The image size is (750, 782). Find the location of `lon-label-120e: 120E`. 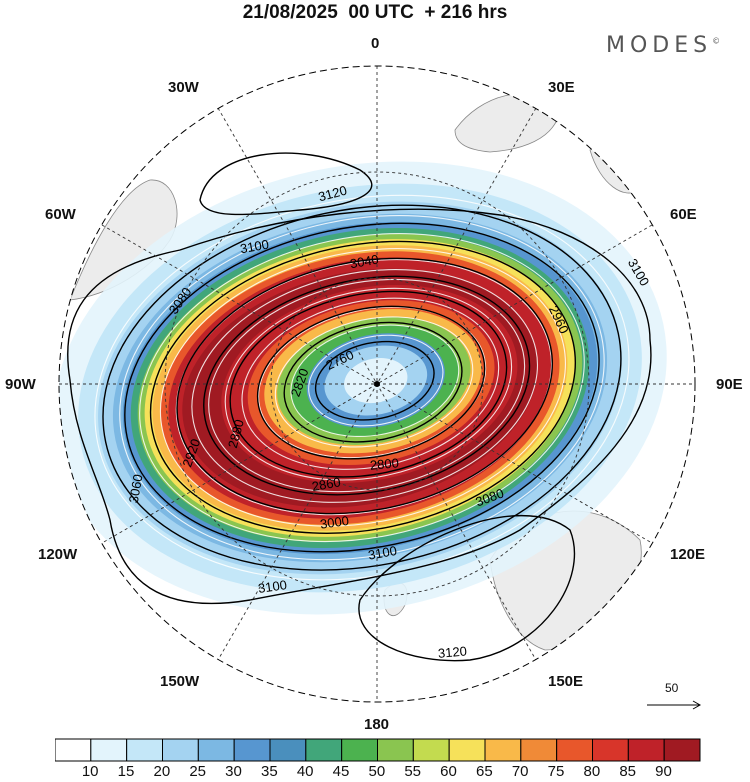

lon-label-120e: 120E is located at coordinates (688, 554).